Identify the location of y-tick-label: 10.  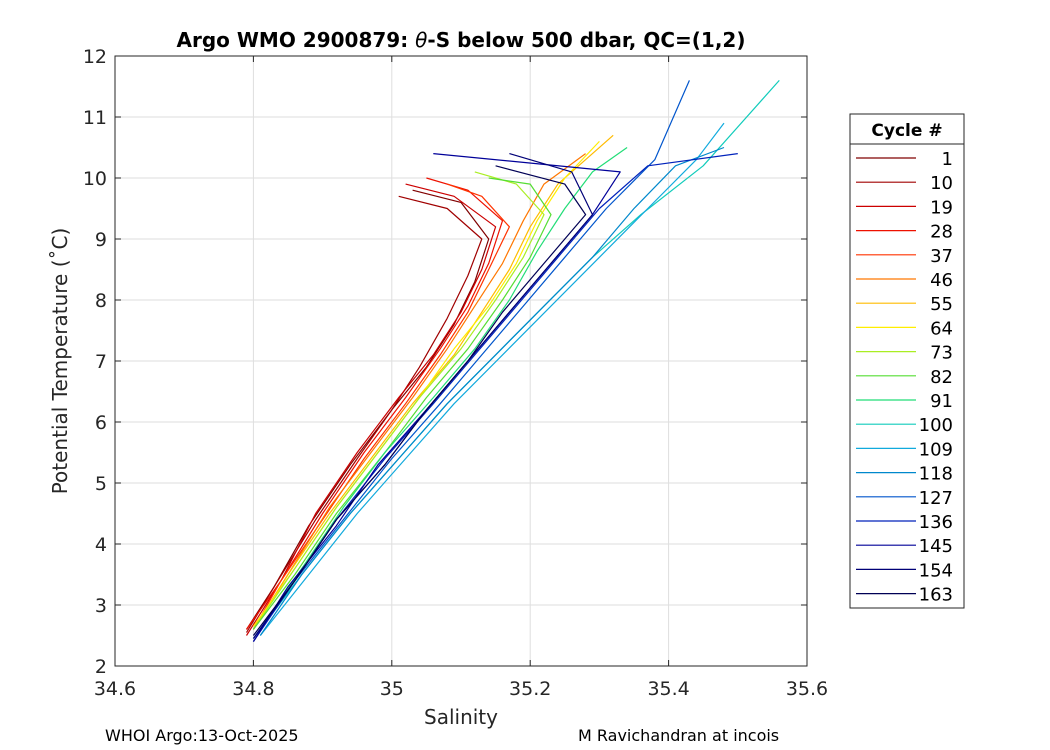
(95, 179).